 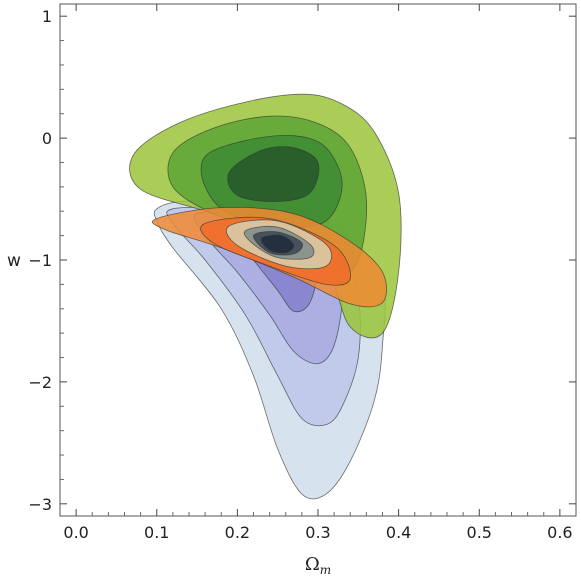 I want to click on x-tick-label: 0.1, so click(x=156, y=532).